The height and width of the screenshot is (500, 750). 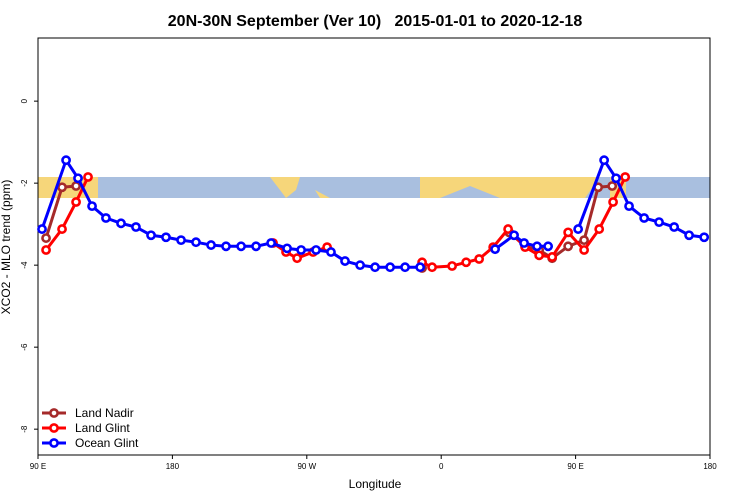 What do you see at coordinates (104, 413) in the screenshot?
I see `legend-label: Land Nadir` at bounding box center [104, 413].